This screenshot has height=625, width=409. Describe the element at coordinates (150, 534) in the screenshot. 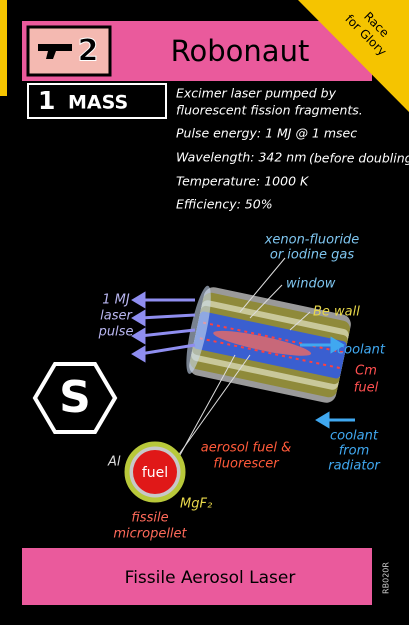

I see `label-micropellet: micropellet` at that location.